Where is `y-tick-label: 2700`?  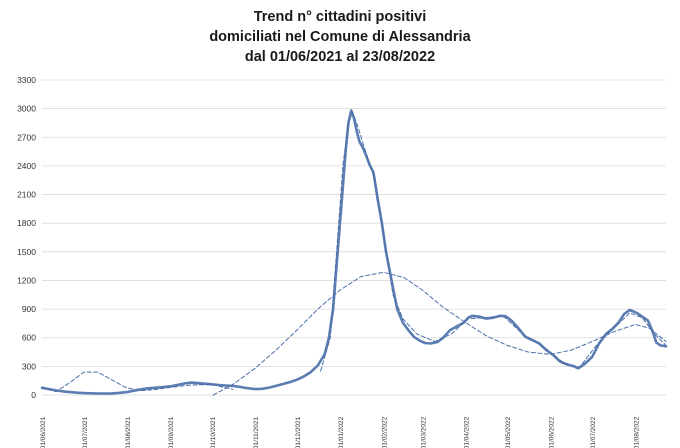
y-tick-label: 2700 is located at coordinates (26, 137).